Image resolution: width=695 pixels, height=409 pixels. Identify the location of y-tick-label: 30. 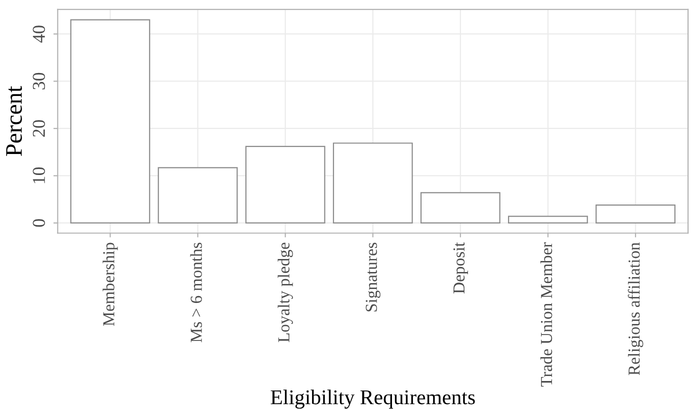
(38, 81).